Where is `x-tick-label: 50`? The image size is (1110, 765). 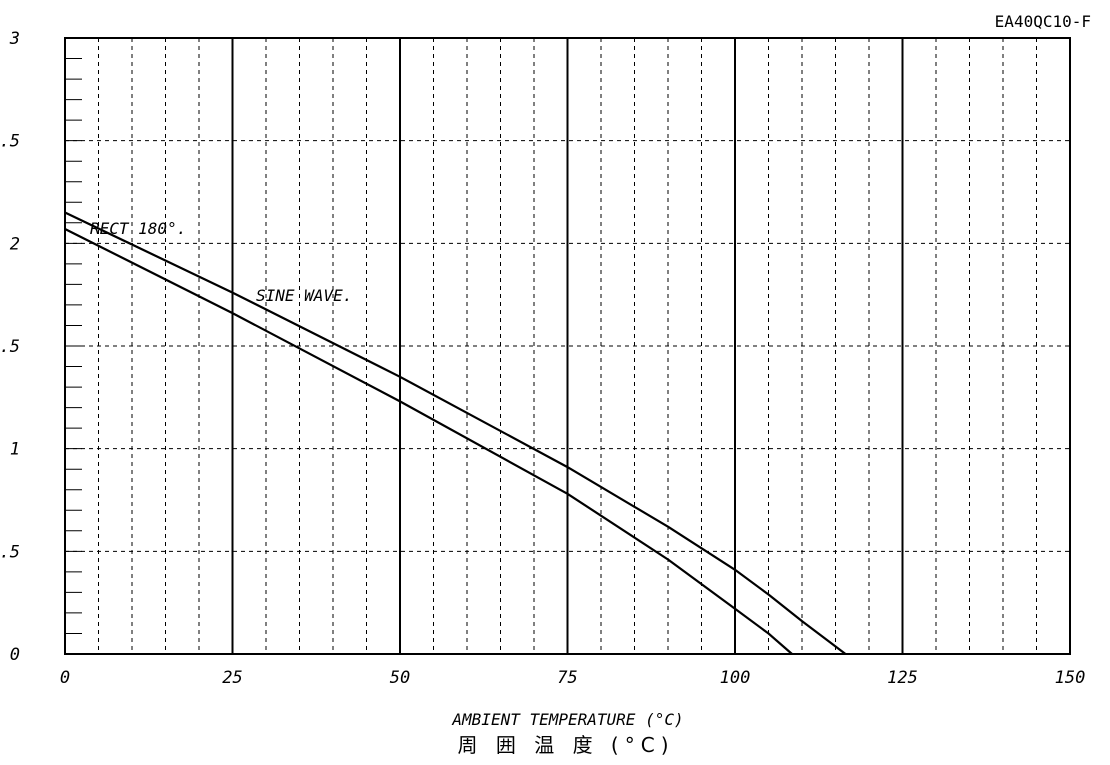 x-tick-label: 50 is located at coordinates (400, 678).